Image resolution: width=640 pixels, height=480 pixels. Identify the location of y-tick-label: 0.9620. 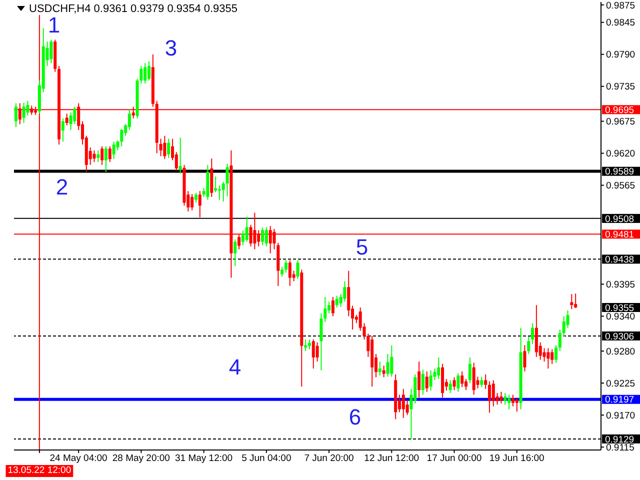
(621, 154).